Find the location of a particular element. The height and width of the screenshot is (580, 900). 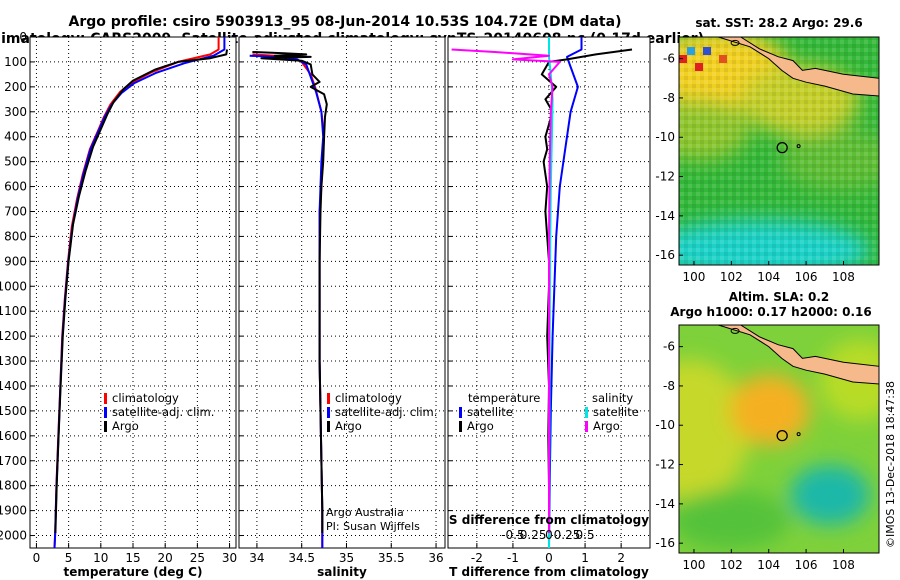

x-tick-label-secondary: -0.25 is located at coordinates (530, 535).